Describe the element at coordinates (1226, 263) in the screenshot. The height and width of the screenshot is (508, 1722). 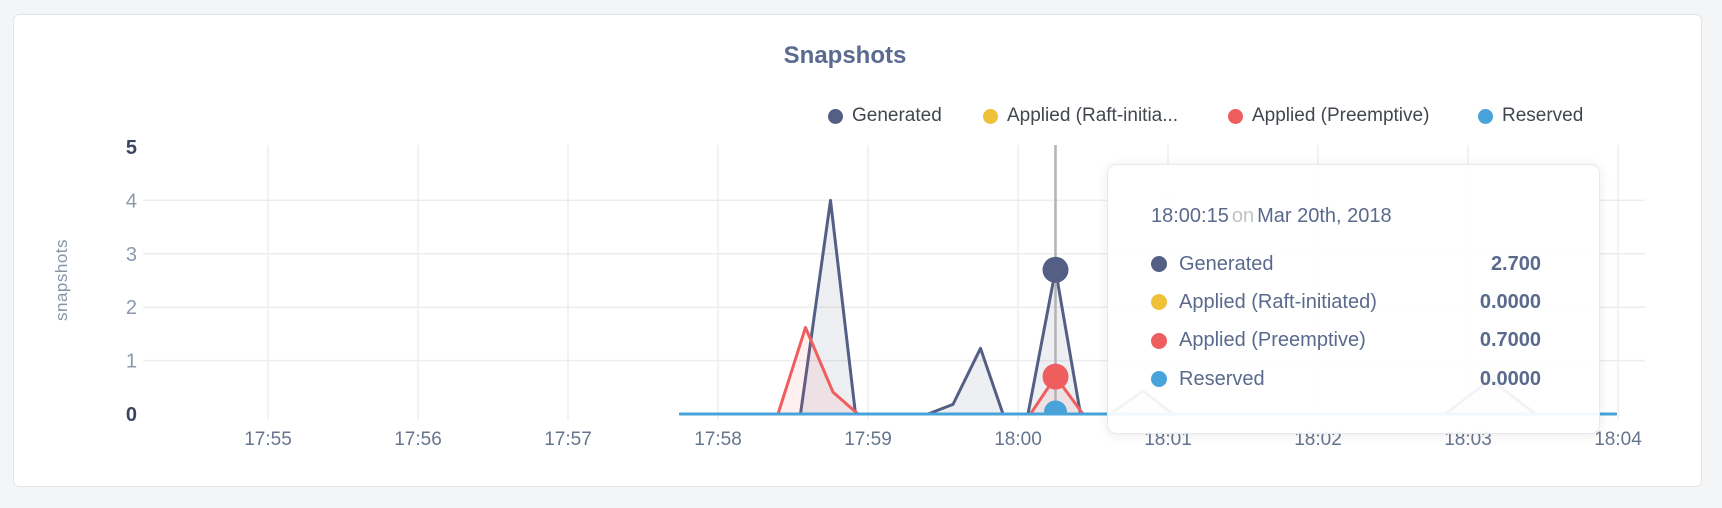
I see `tooltip-series-label: Generated` at that location.